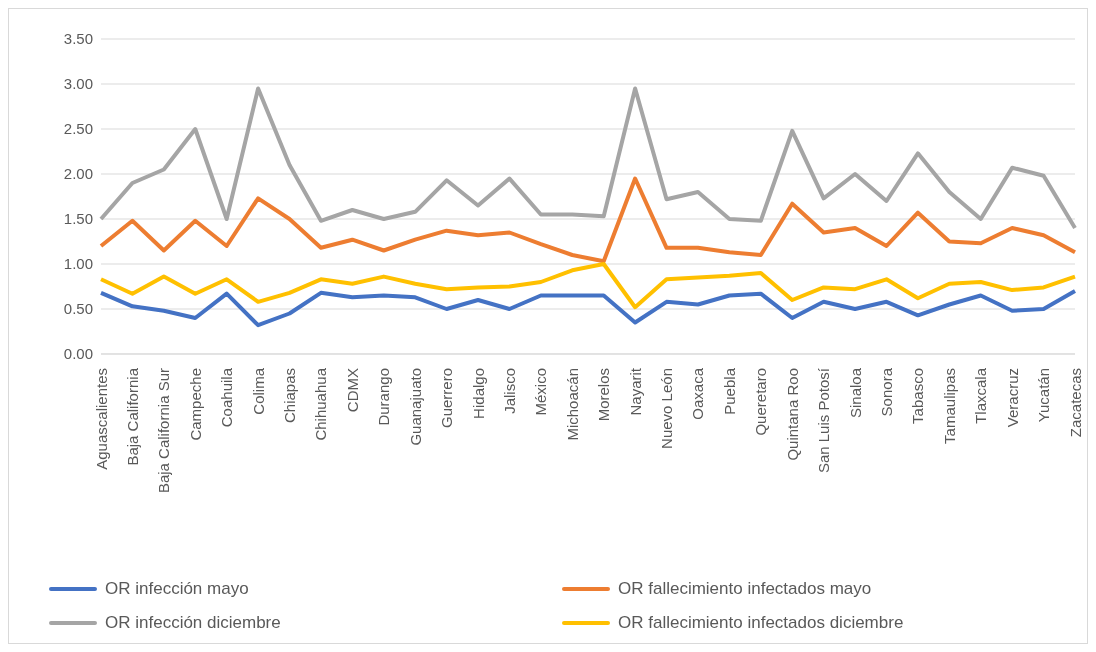 Image resolution: width=1096 pixels, height=652 pixels. I want to click on x-tick-label: Jalisco, so click(509, 391).